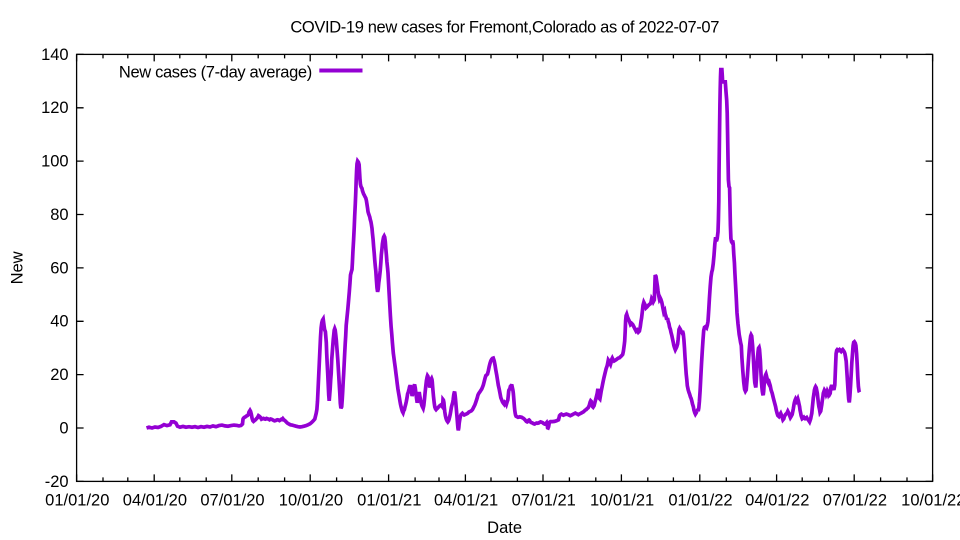 The width and height of the screenshot is (960, 540). What do you see at coordinates (55, 55) in the screenshot?
I see `svg-text: 140` at bounding box center [55, 55].